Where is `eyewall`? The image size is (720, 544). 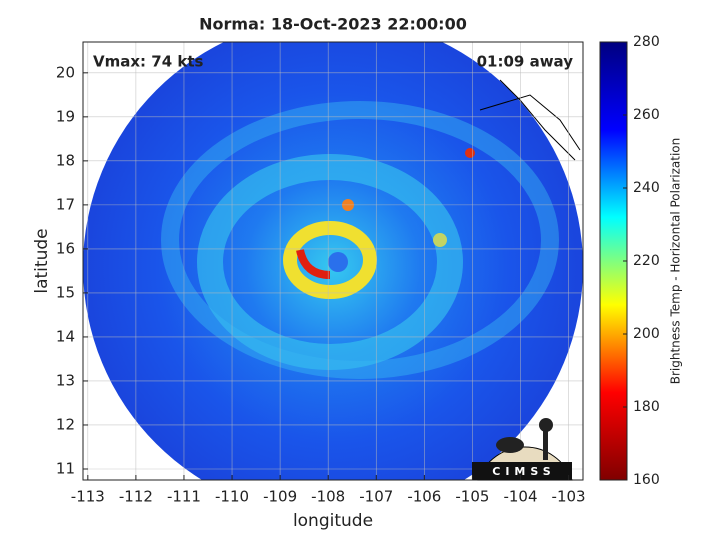 eyewall is located at coordinates (330, 260).